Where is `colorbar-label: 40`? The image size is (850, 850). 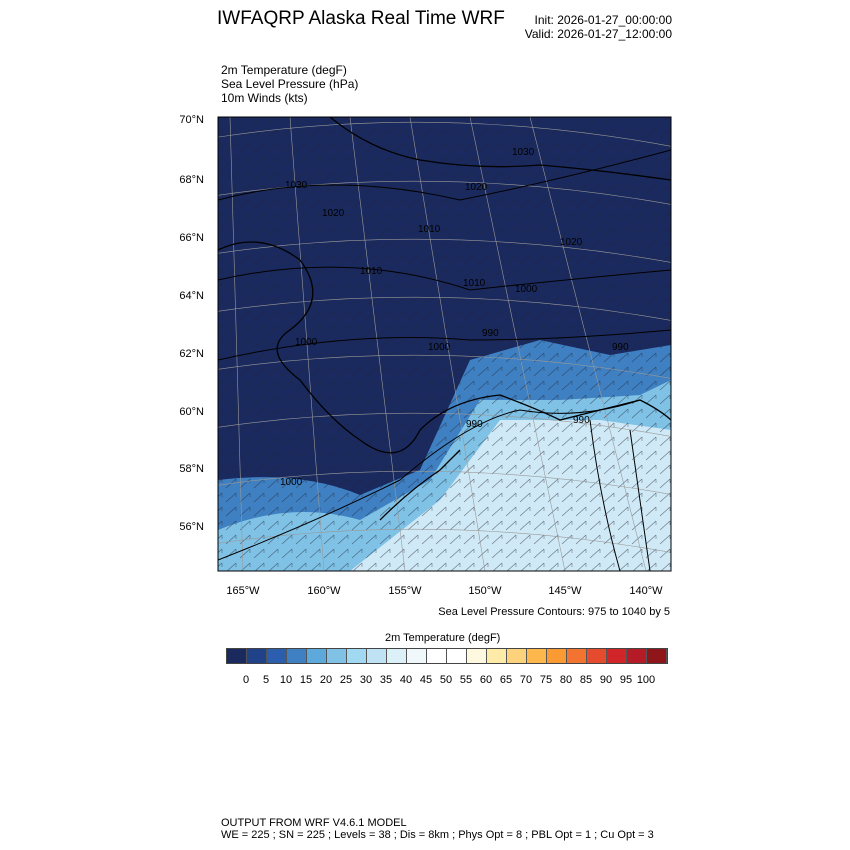
colorbar-label: 40 is located at coordinates (406, 680).